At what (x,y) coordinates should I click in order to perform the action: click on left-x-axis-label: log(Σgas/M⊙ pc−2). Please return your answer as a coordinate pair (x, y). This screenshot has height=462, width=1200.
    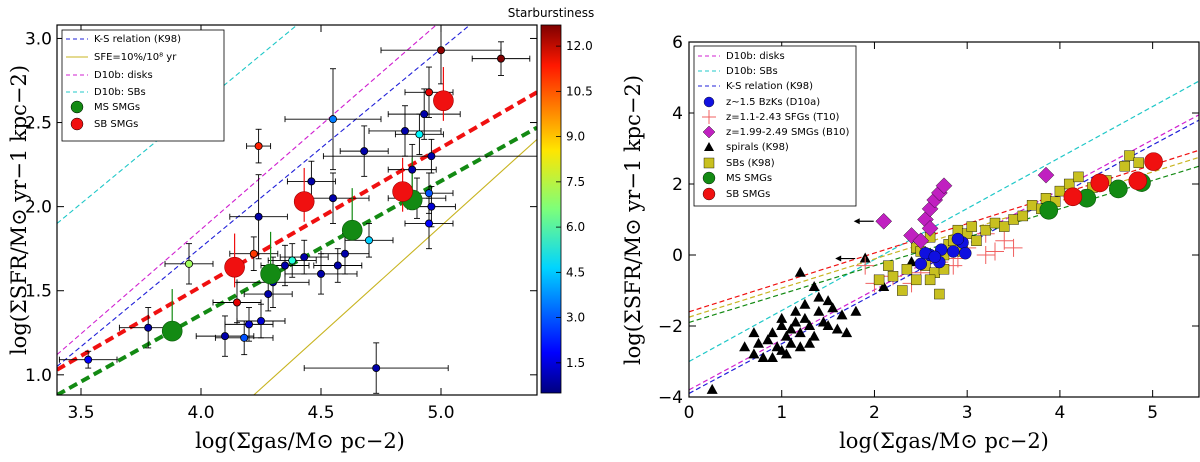
    Looking at the image, I should click on (300, 441).